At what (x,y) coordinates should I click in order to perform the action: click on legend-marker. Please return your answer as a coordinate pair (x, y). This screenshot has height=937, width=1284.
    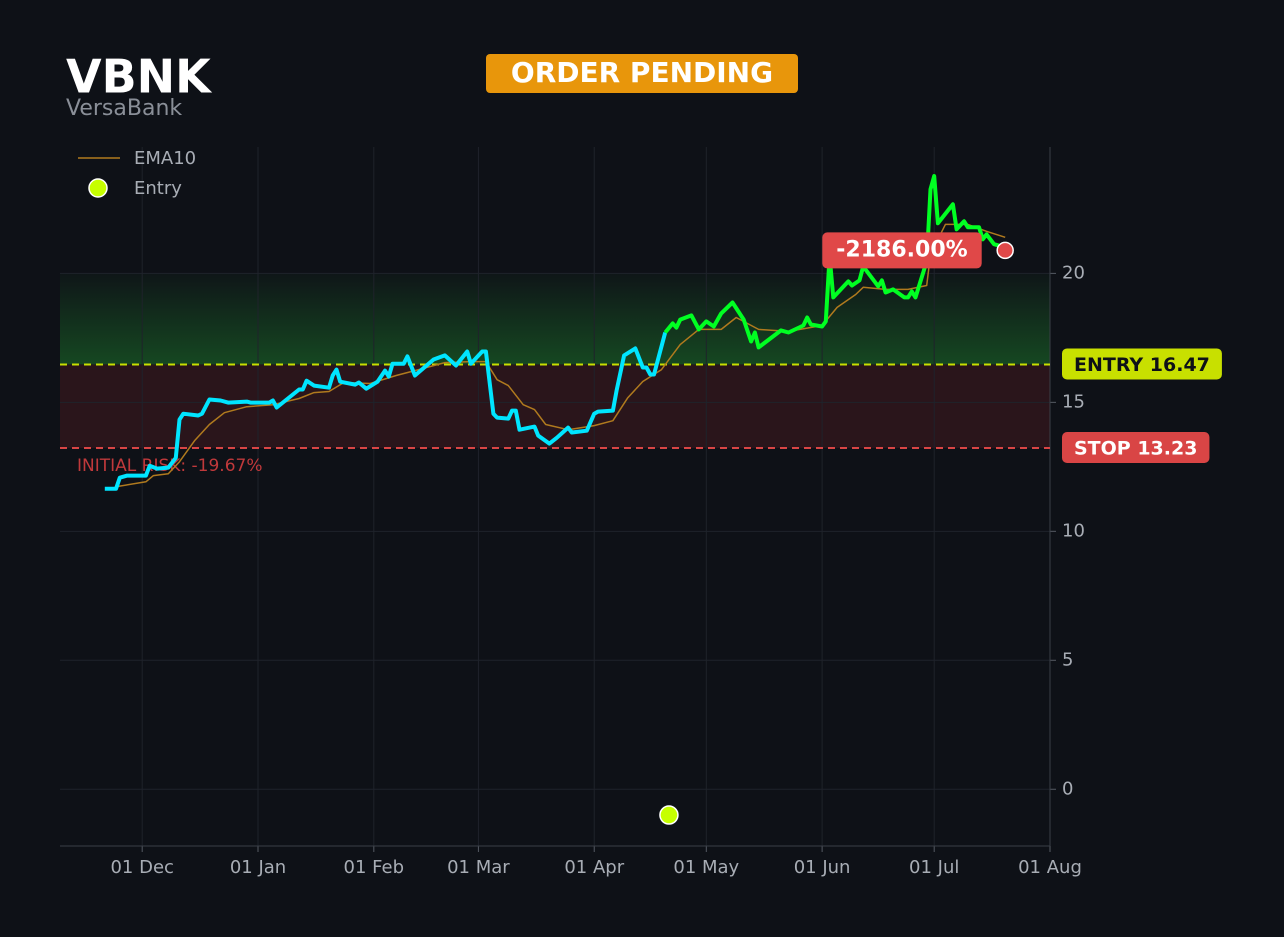
    Looking at the image, I should click on (98, 188).